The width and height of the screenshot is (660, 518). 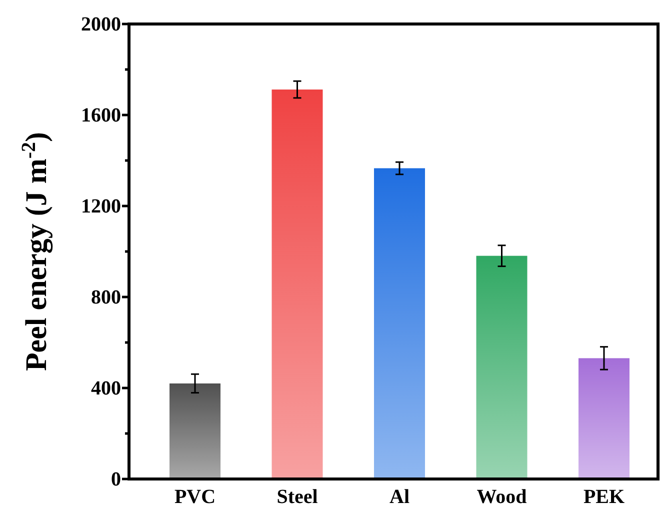 What do you see at coordinates (101, 115) in the screenshot?
I see `y-tick-label: 1600` at bounding box center [101, 115].